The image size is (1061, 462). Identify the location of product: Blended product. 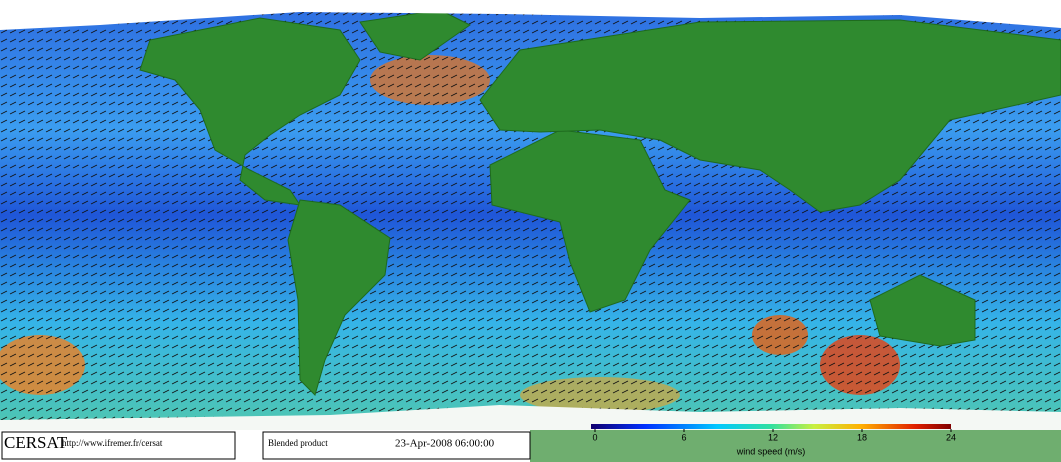
(298, 443).